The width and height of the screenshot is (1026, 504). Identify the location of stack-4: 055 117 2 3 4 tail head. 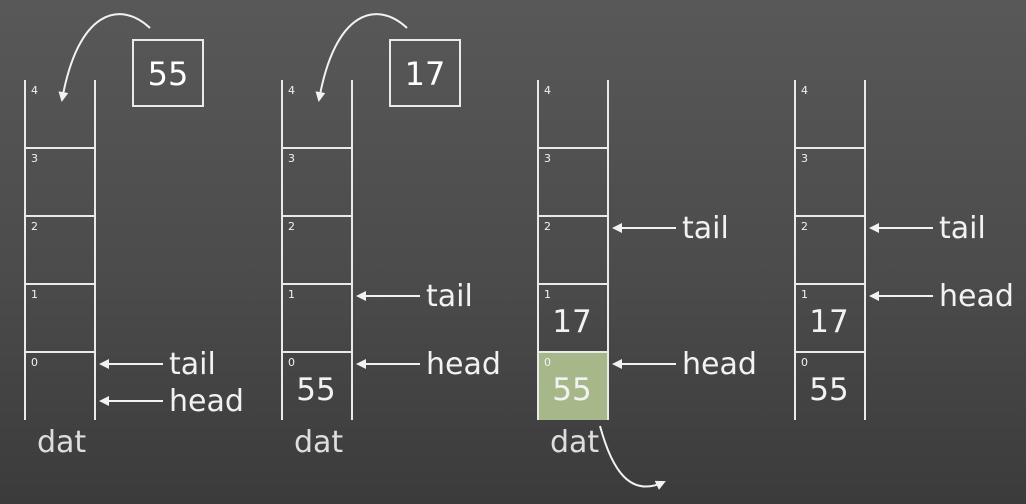
(904, 250).